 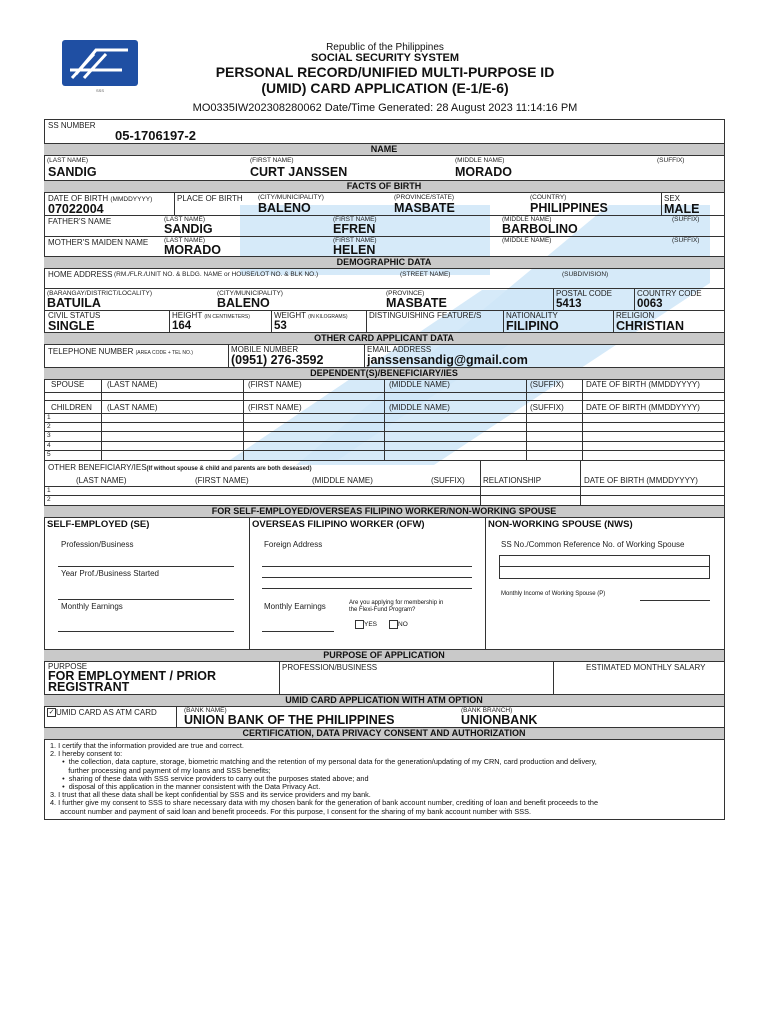 I want to click on ob-suffix-label: (SUFFIX), so click(x=448, y=480).